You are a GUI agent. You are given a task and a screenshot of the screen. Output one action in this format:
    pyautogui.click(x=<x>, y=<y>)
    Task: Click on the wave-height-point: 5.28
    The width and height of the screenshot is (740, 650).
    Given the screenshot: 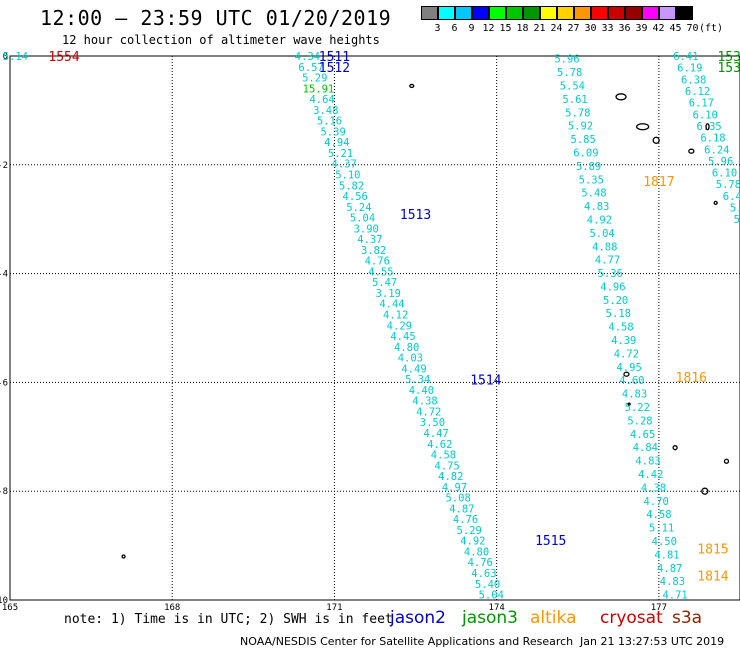 What is the action you would take?
    pyautogui.click(x=639, y=421)
    